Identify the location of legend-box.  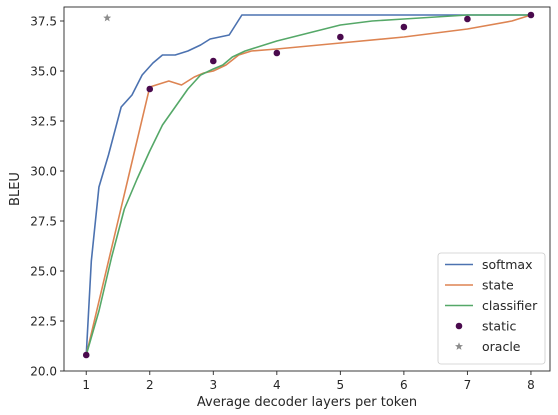
(491, 308).